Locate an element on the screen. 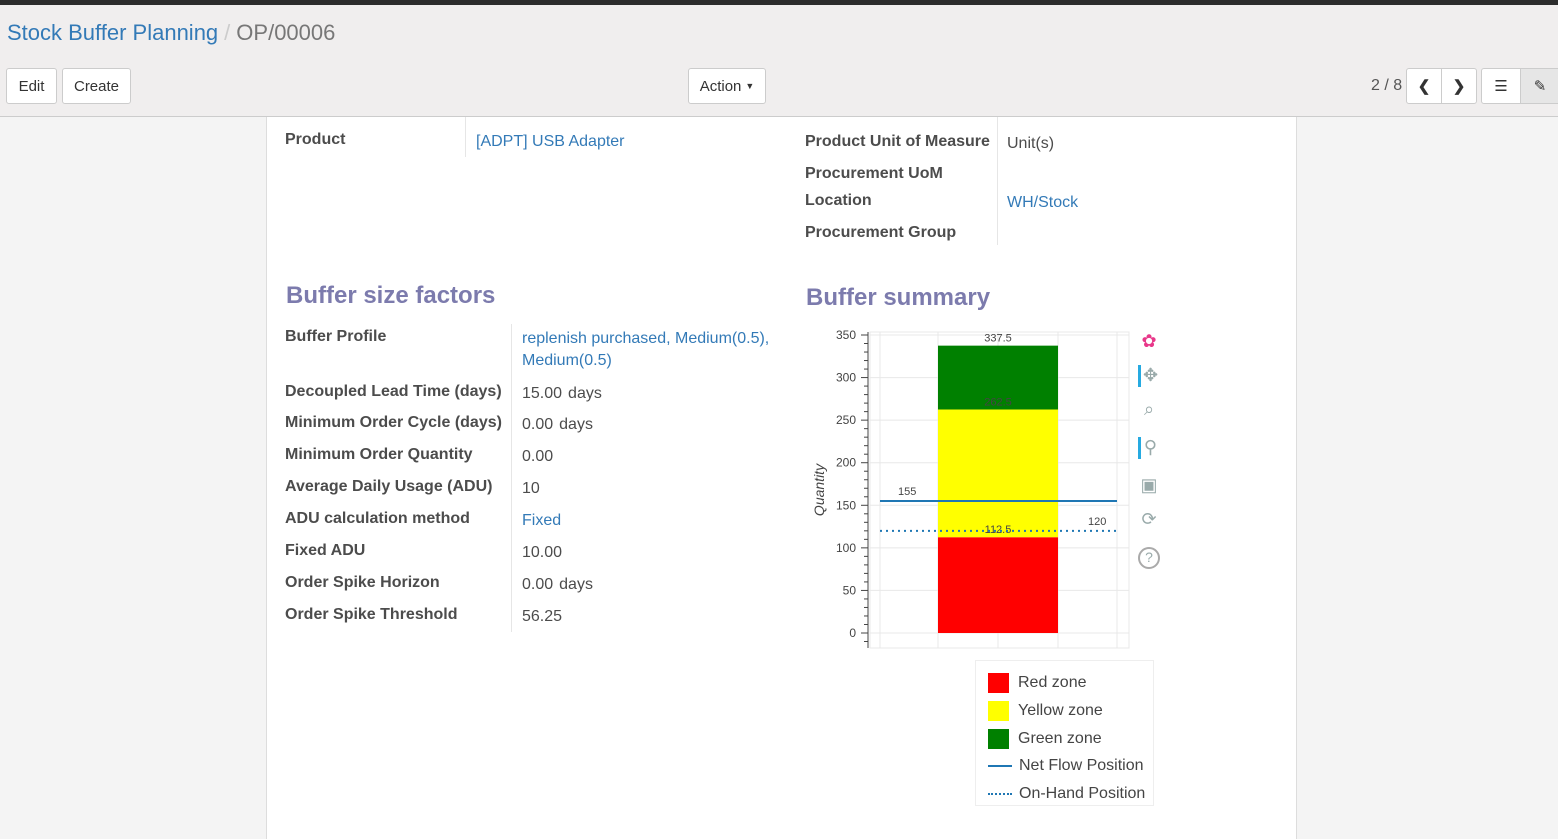  bokeh-logo-icon: ✿ is located at coordinates (1149, 341).